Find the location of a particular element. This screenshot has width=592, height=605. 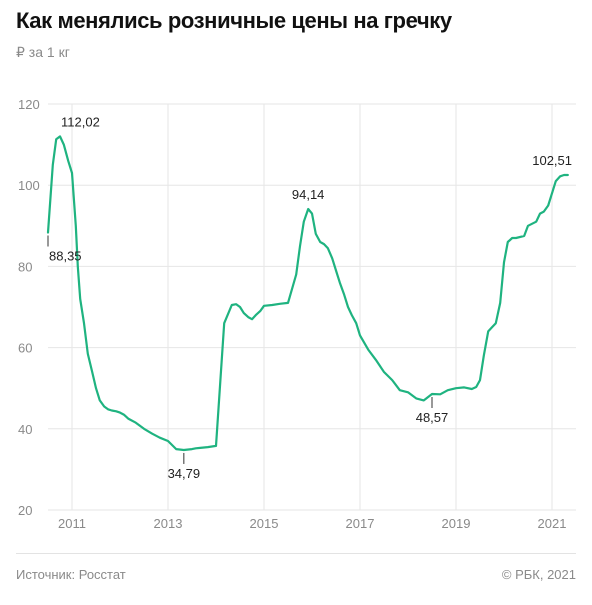

x-tick-label: 2017 is located at coordinates (360, 523).